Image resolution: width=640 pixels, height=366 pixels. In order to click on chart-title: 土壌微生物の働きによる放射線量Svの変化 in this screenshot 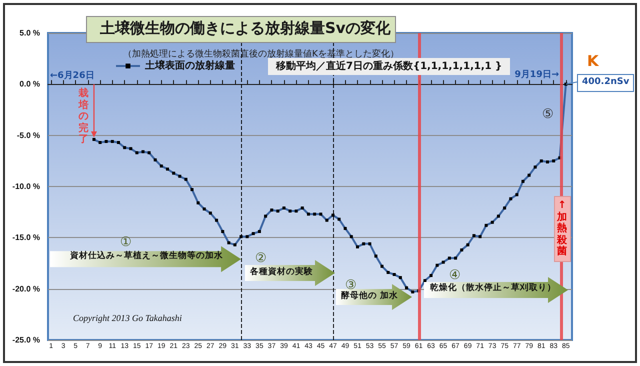, I will do `click(245, 28)`.